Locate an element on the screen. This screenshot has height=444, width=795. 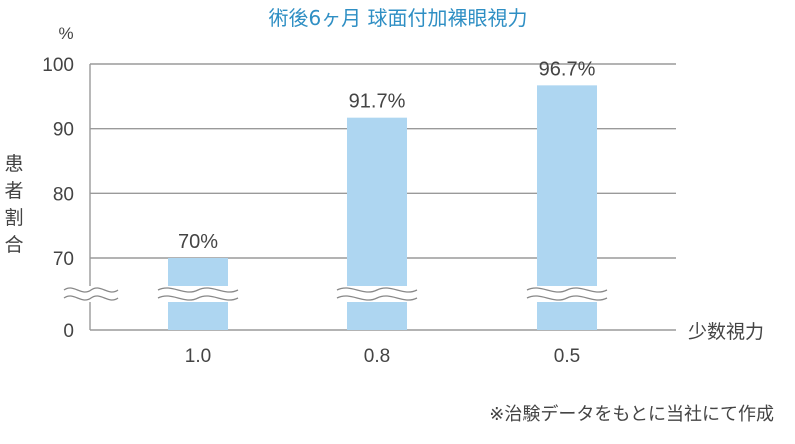
y-axis-title-char: 患 is located at coordinates (13, 164).